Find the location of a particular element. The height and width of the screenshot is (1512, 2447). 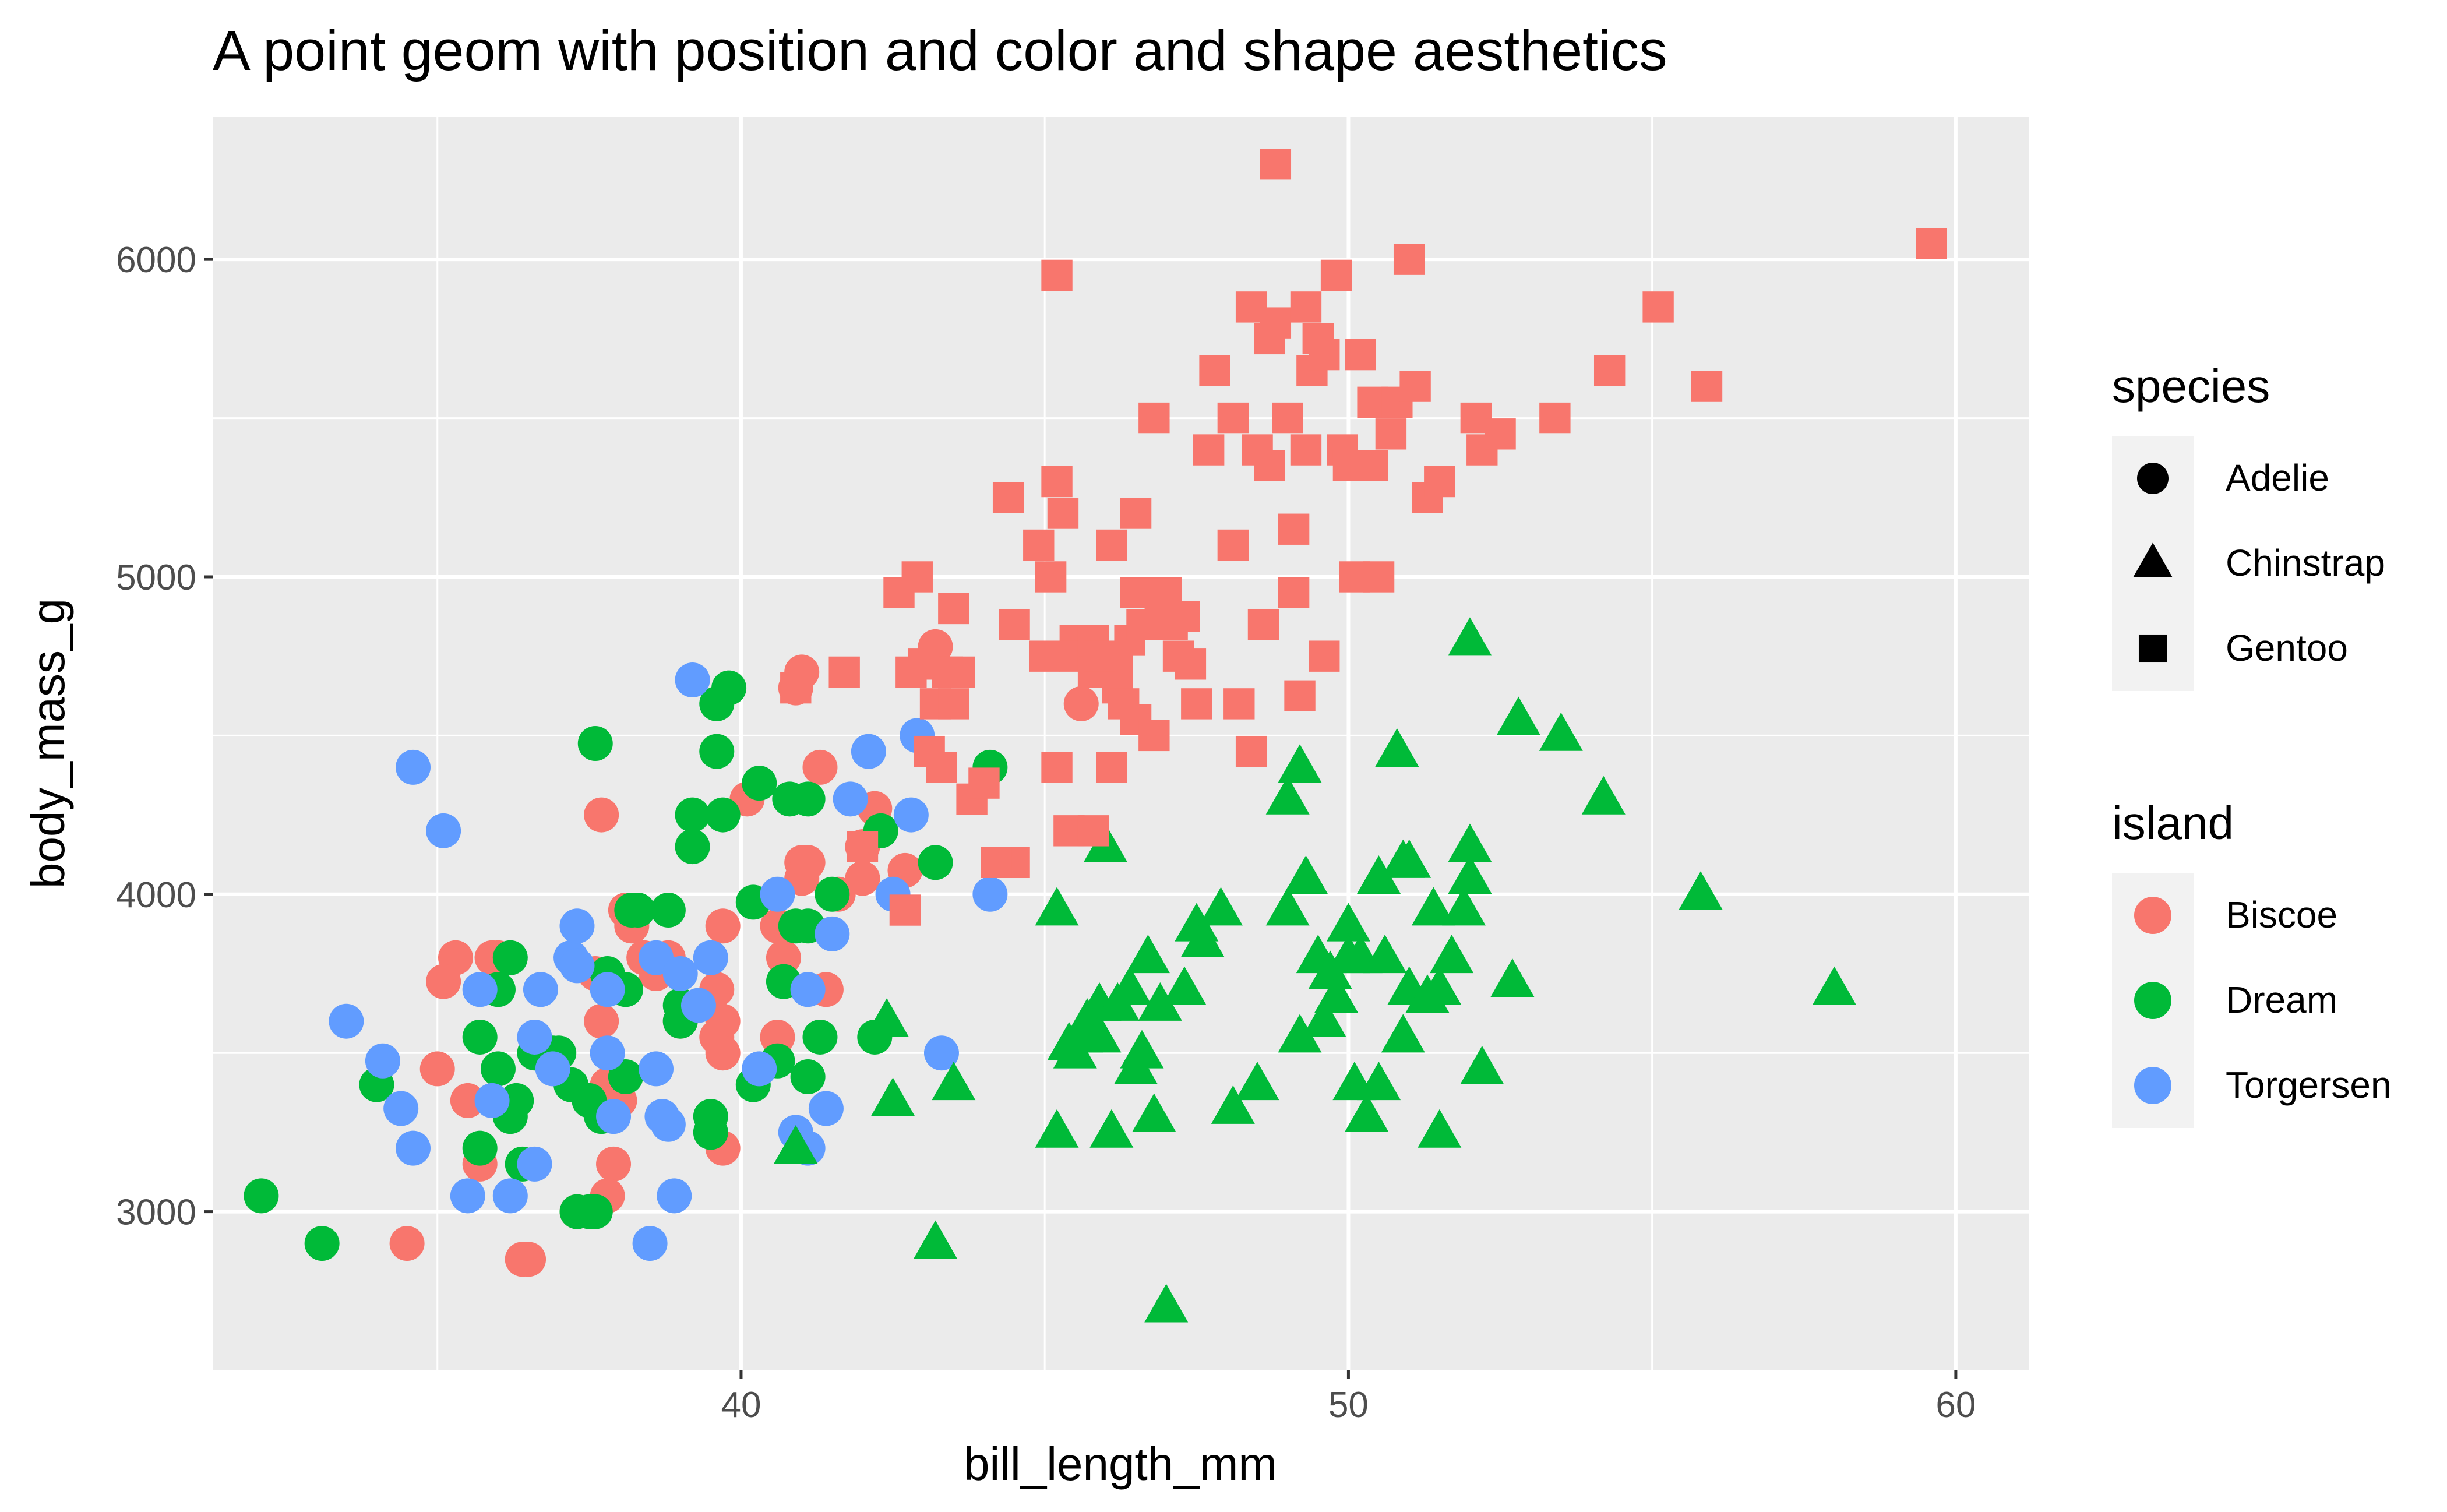

y-tick-label: 4000 is located at coordinates (156, 895).